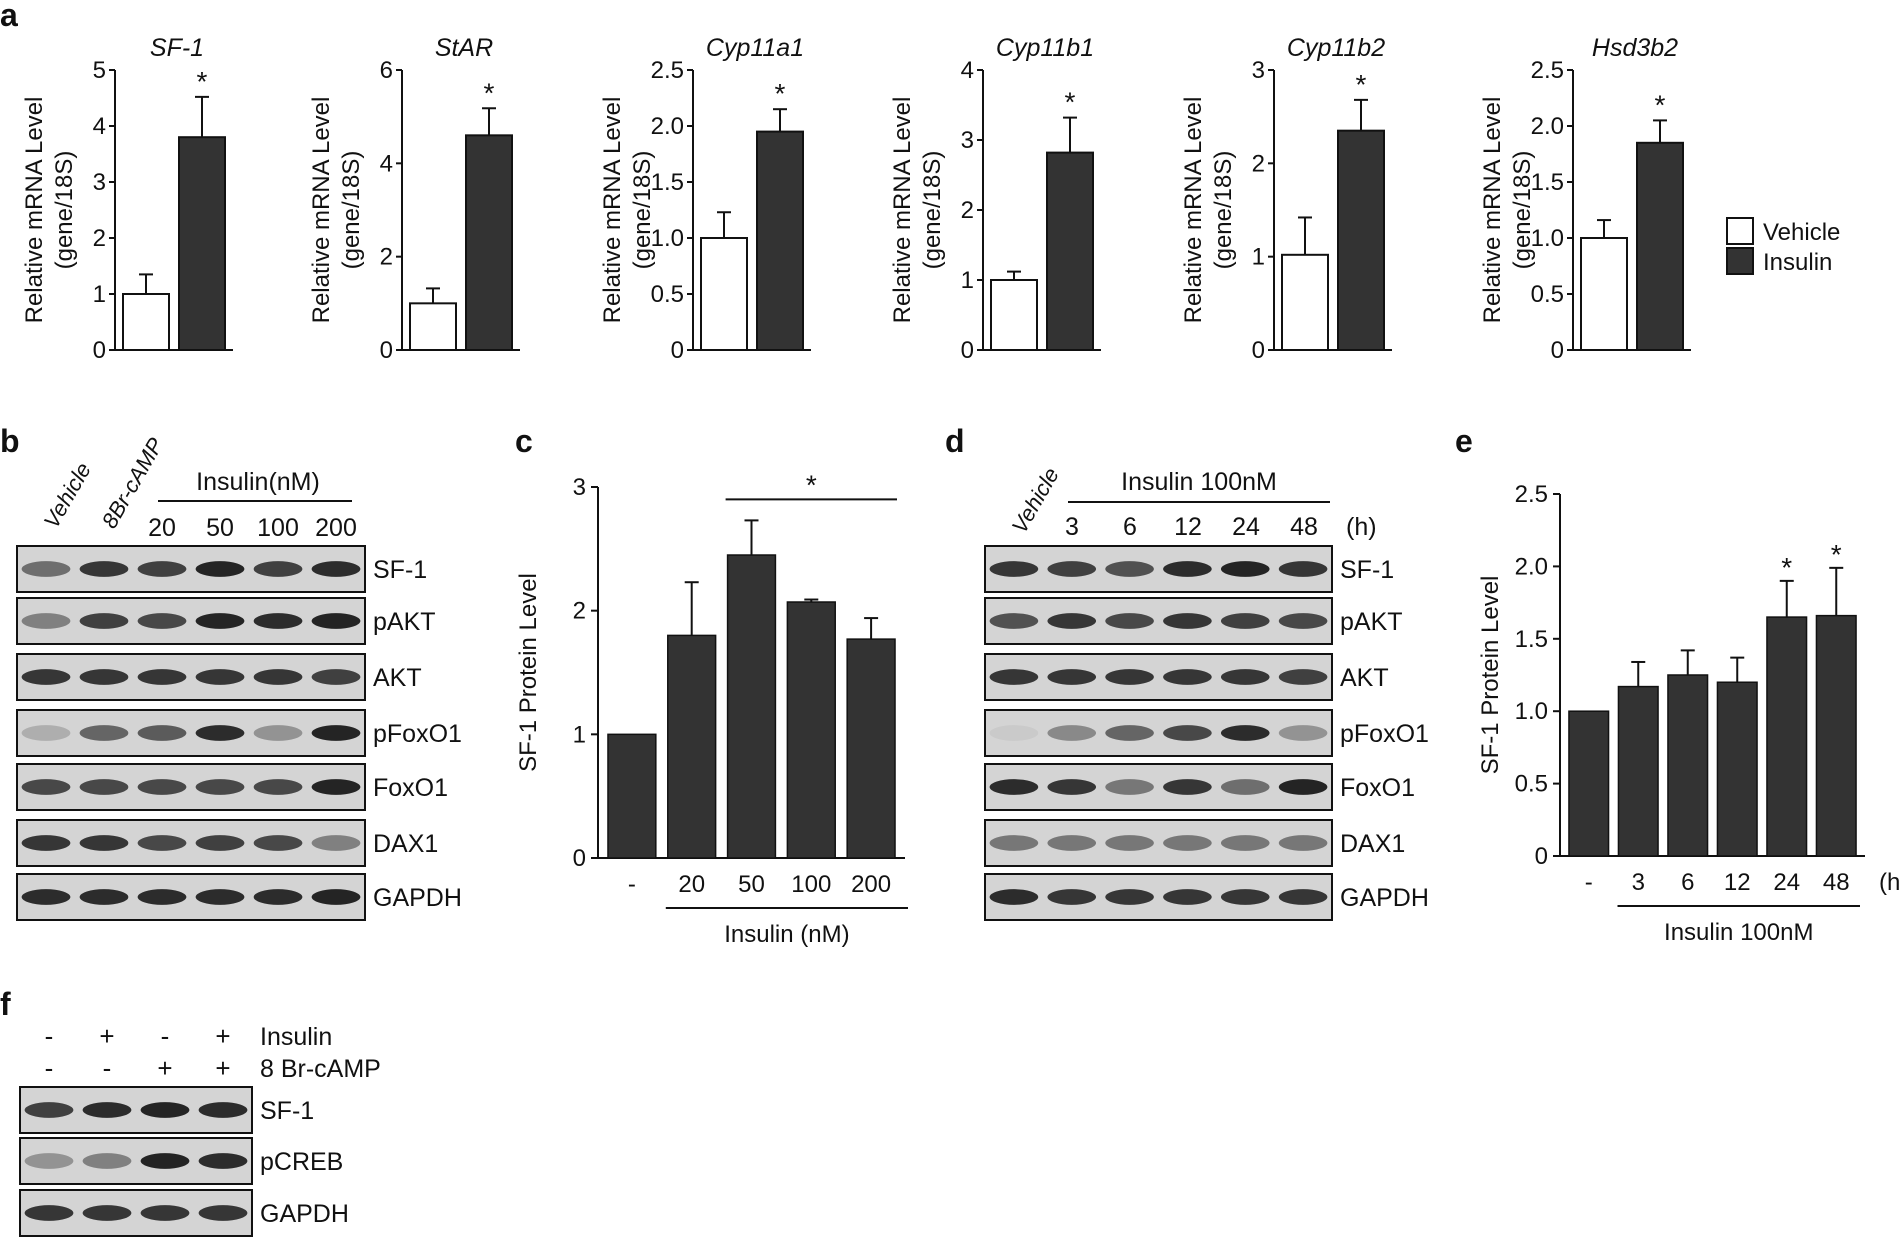 This screenshot has width=1900, height=1241. I want to click on x-tick-label: 48, so click(1836, 882).